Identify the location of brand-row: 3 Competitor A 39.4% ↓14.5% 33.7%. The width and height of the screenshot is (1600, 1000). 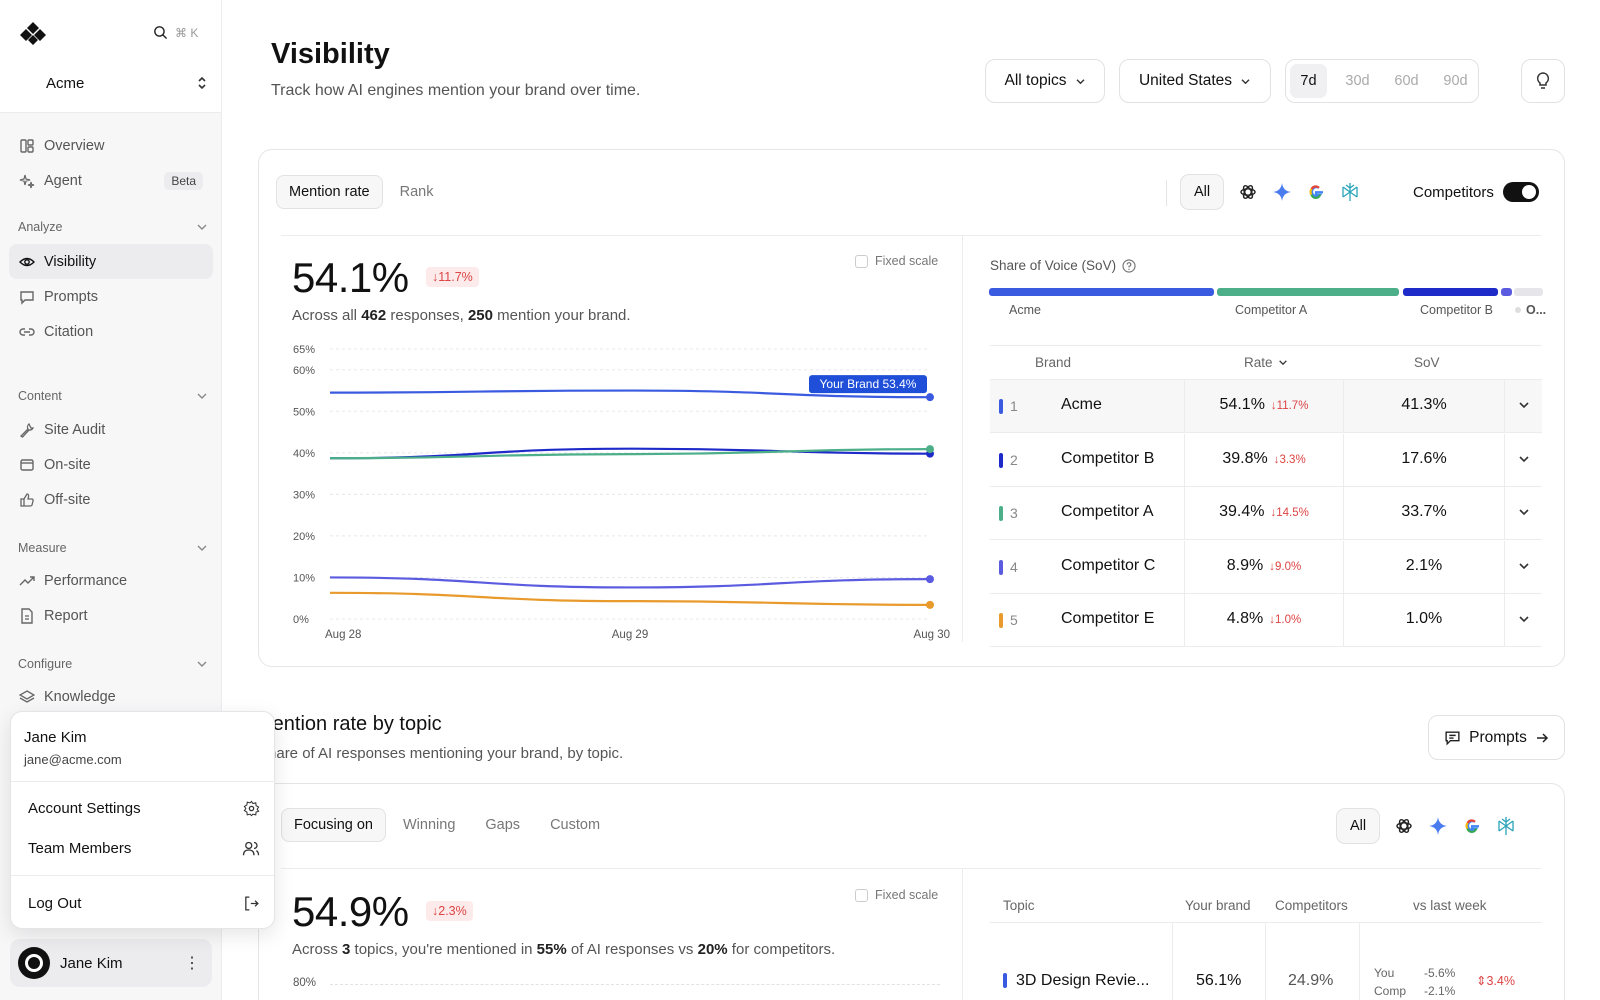
(1266, 513).